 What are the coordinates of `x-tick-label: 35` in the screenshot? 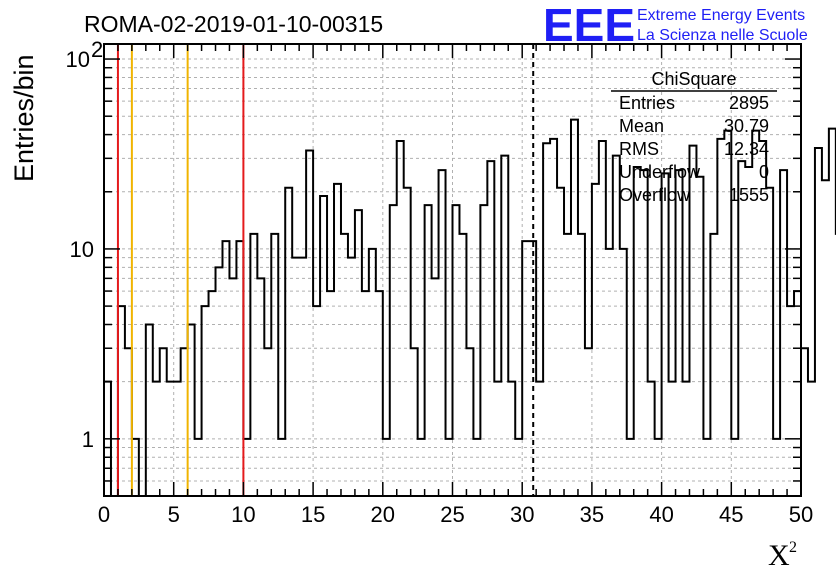 It's located at (592, 514).